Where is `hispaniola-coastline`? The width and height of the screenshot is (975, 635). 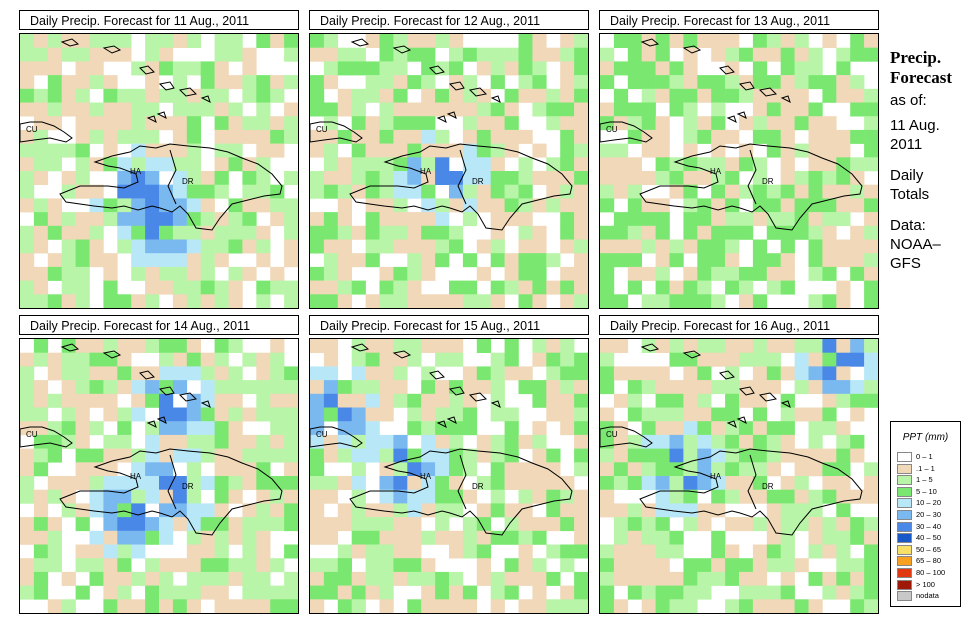
hispaniola-coastline is located at coordinates (171, 187).